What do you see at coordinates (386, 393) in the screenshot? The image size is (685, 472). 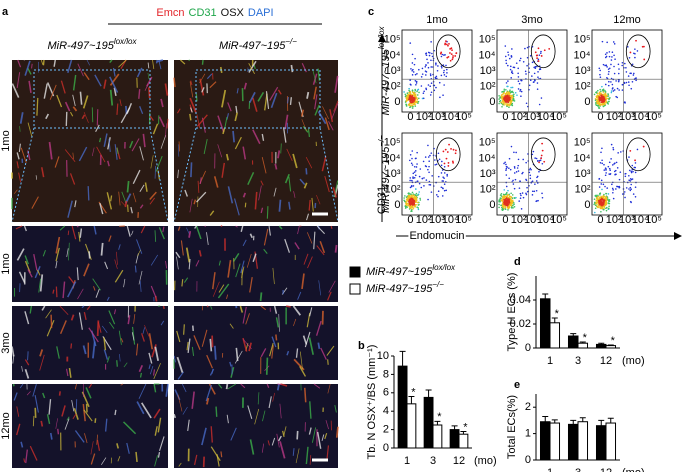 I see `y-tick-label: 6` at bounding box center [386, 393].